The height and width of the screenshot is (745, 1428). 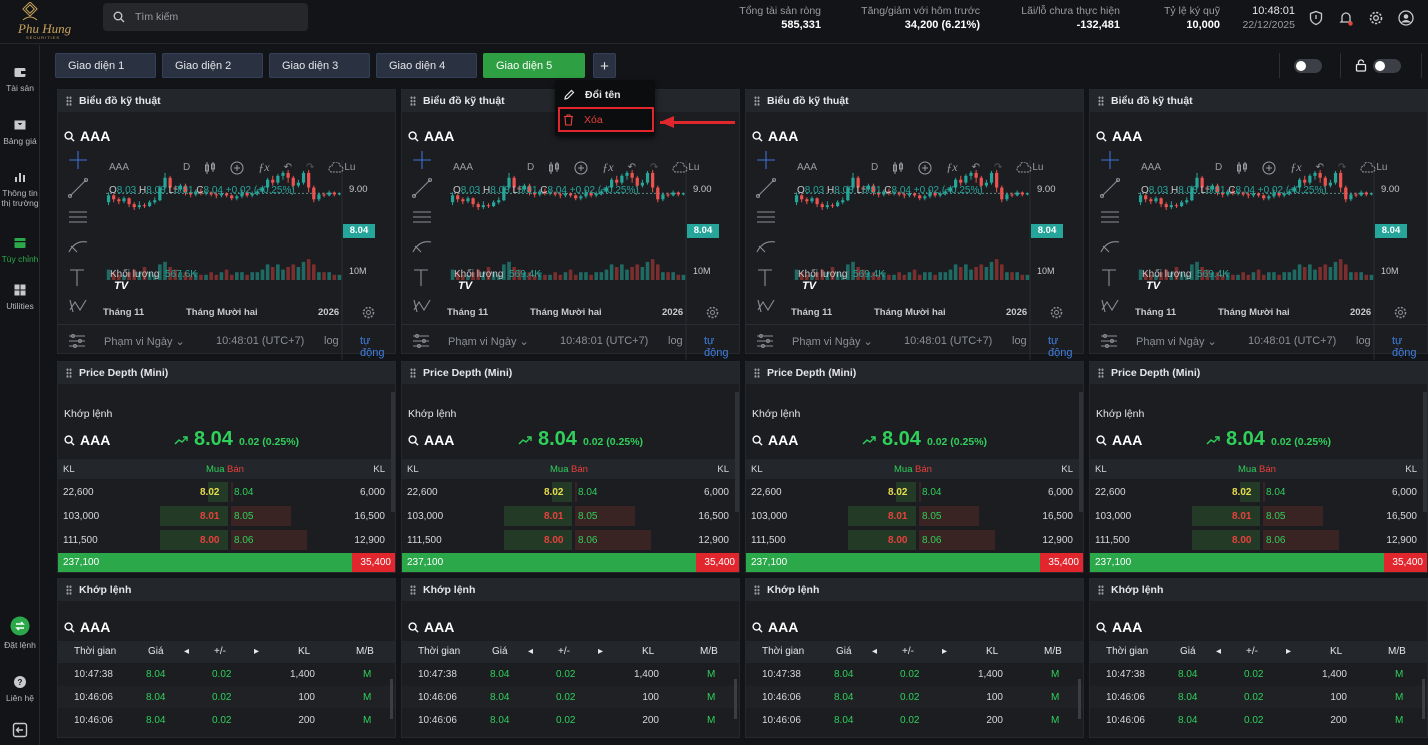 What do you see at coordinates (40, 21) in the screenshot?
I see `brand-logo: Phu Hung SECURITIES` at bounding box center [40, 21].